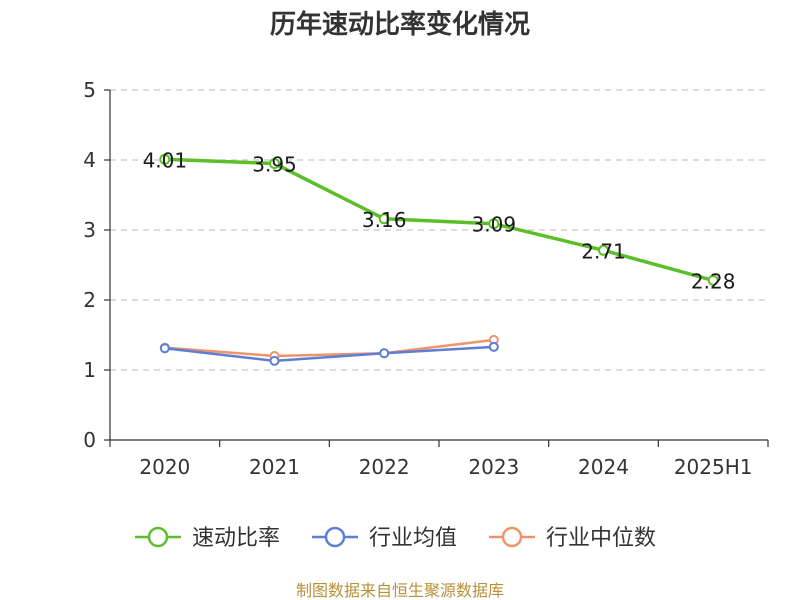 Image resolution: width=800 pixels, height=600 pixels. I want to click on chart-title: 历年速动比率变化情况, so click(400, 24).